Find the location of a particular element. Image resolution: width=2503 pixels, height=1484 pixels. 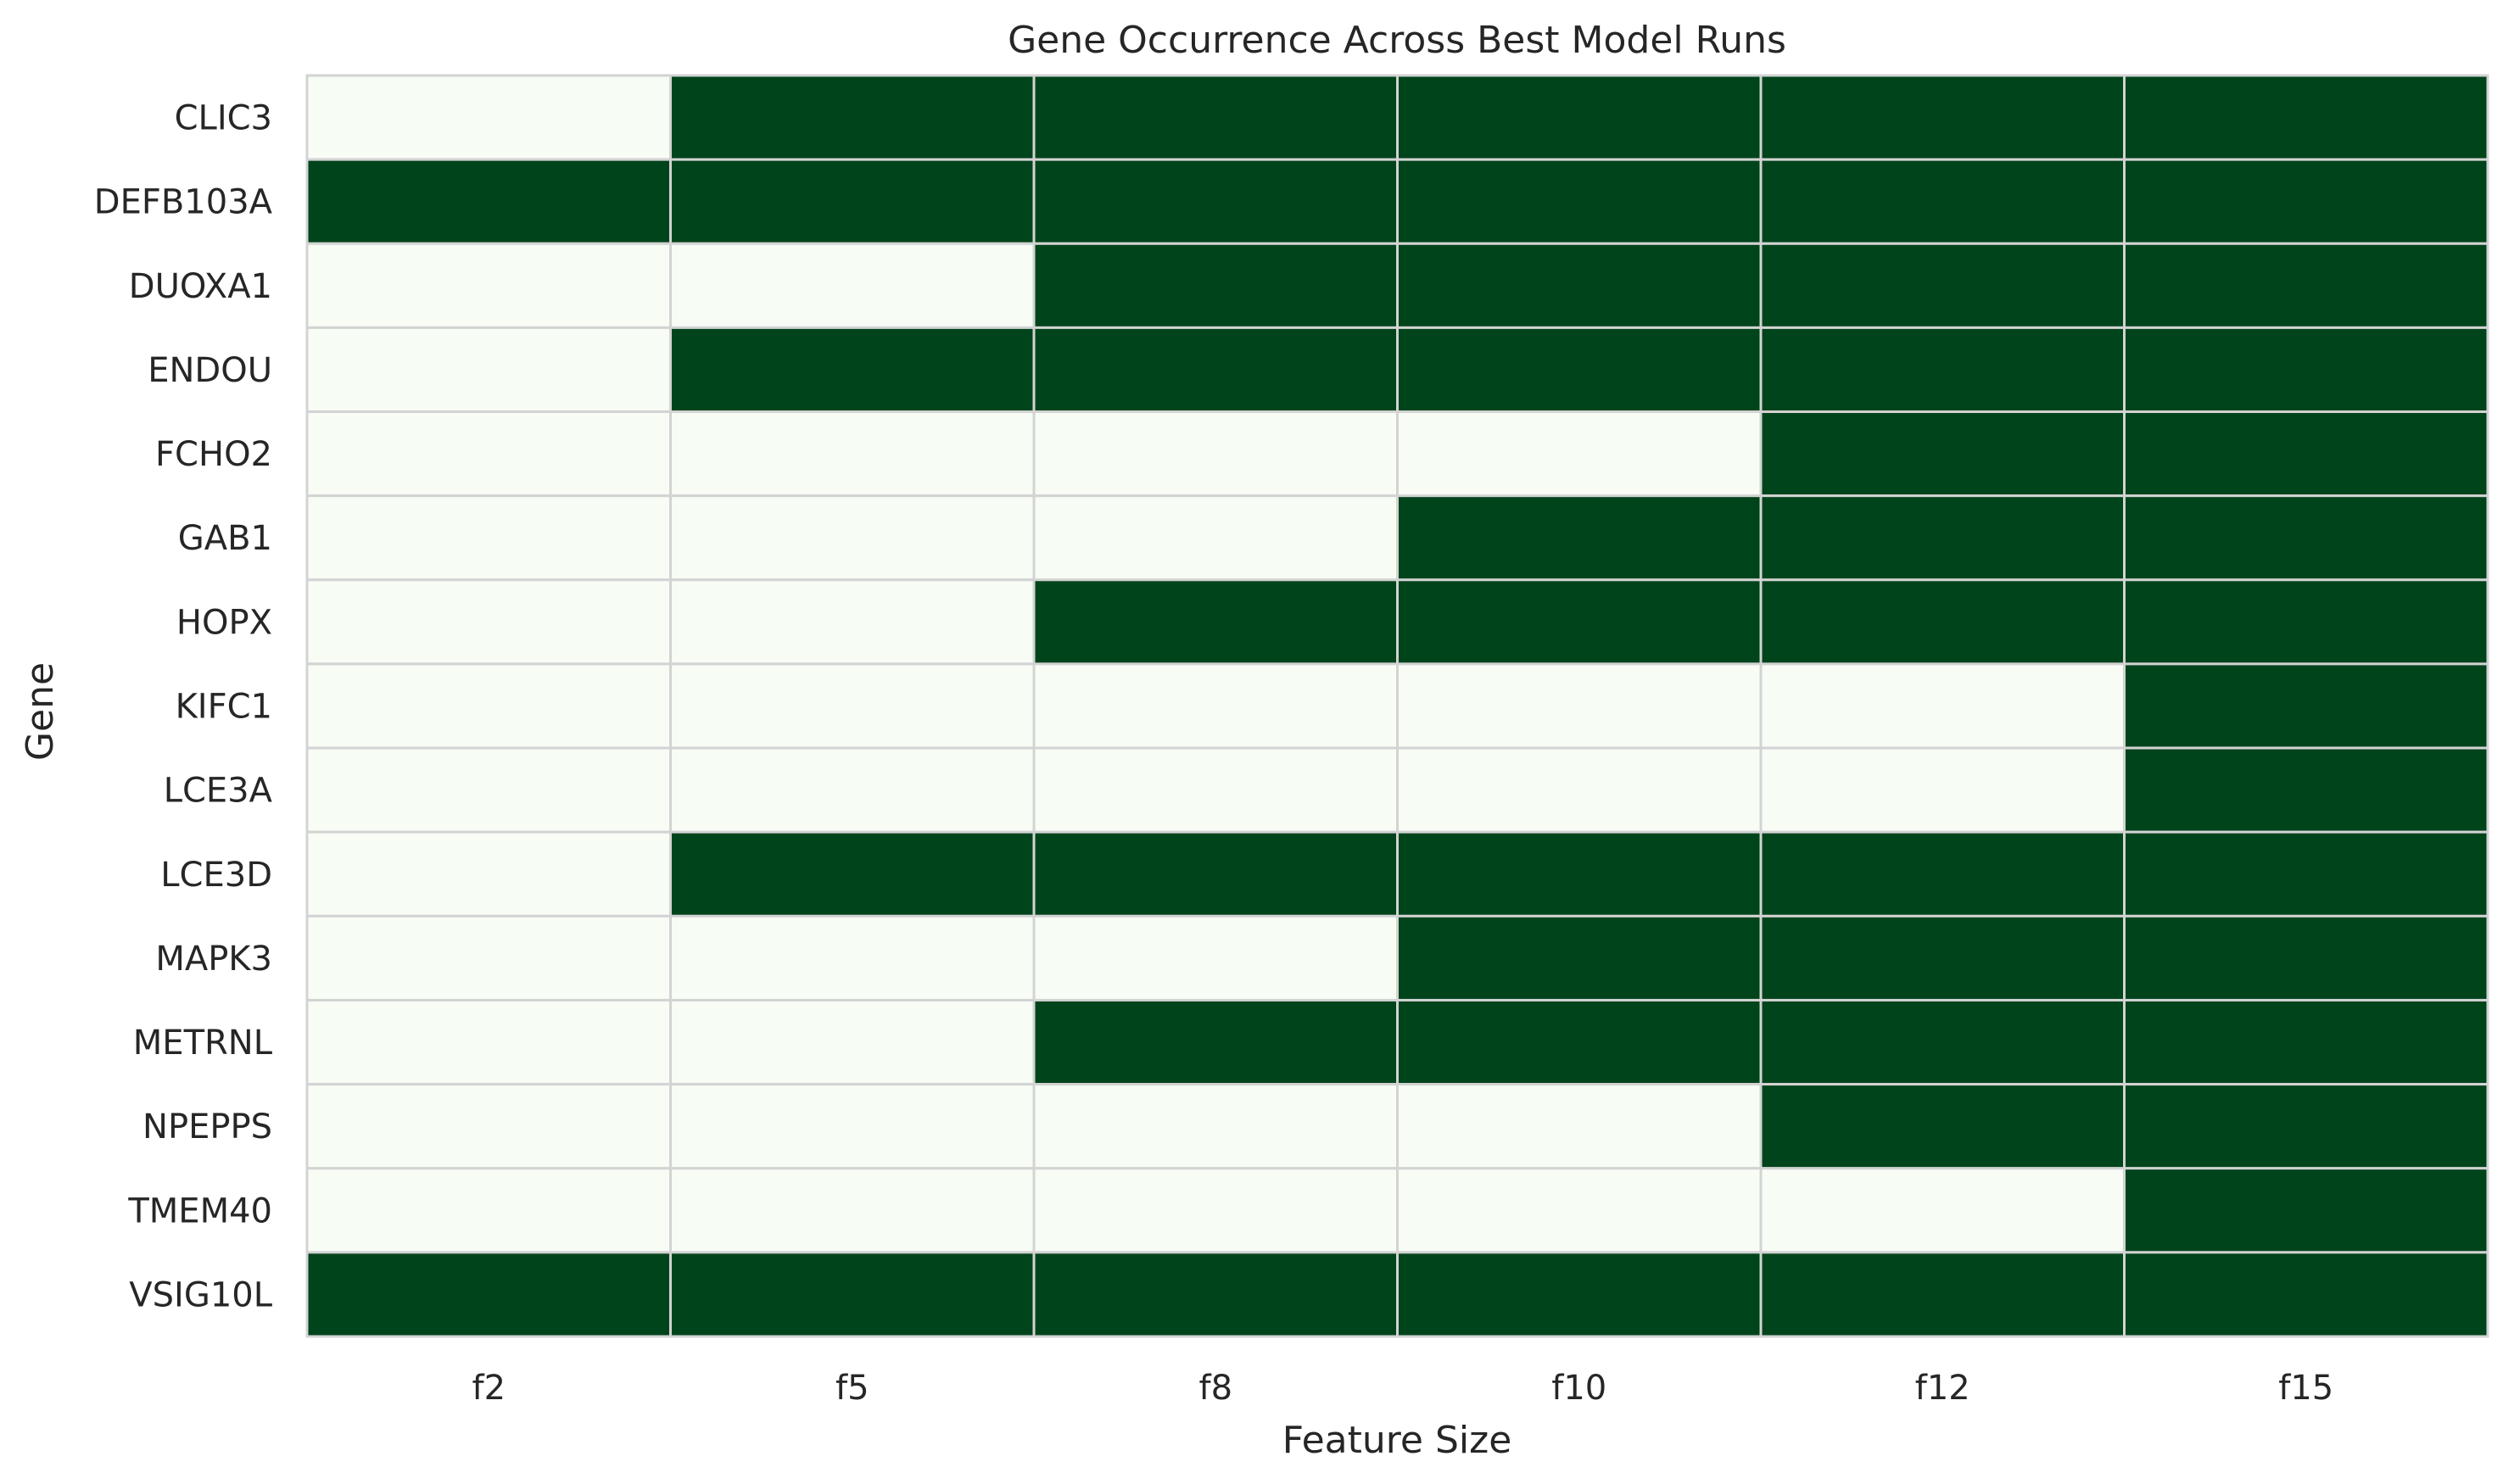

heatmap-cell-LCE3D-f5 is located at coordinates (852, 874).